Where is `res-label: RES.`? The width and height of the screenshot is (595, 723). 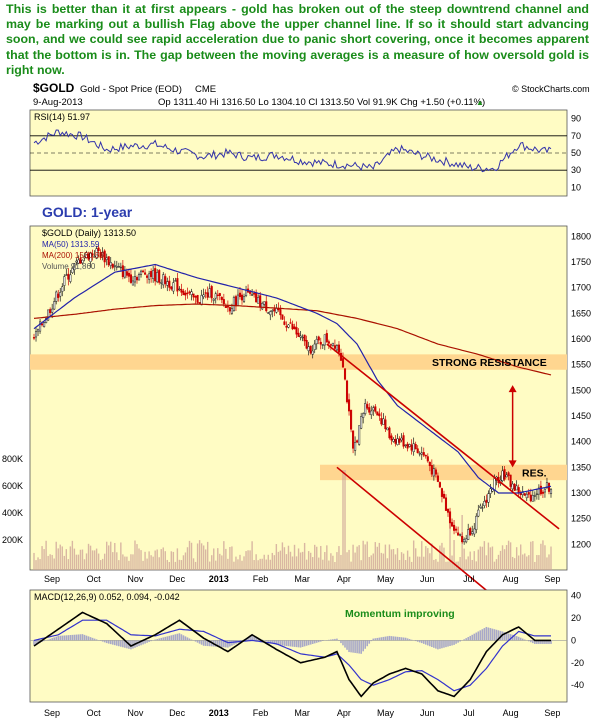
res-label: RES. is located at coordinates (534, 473).